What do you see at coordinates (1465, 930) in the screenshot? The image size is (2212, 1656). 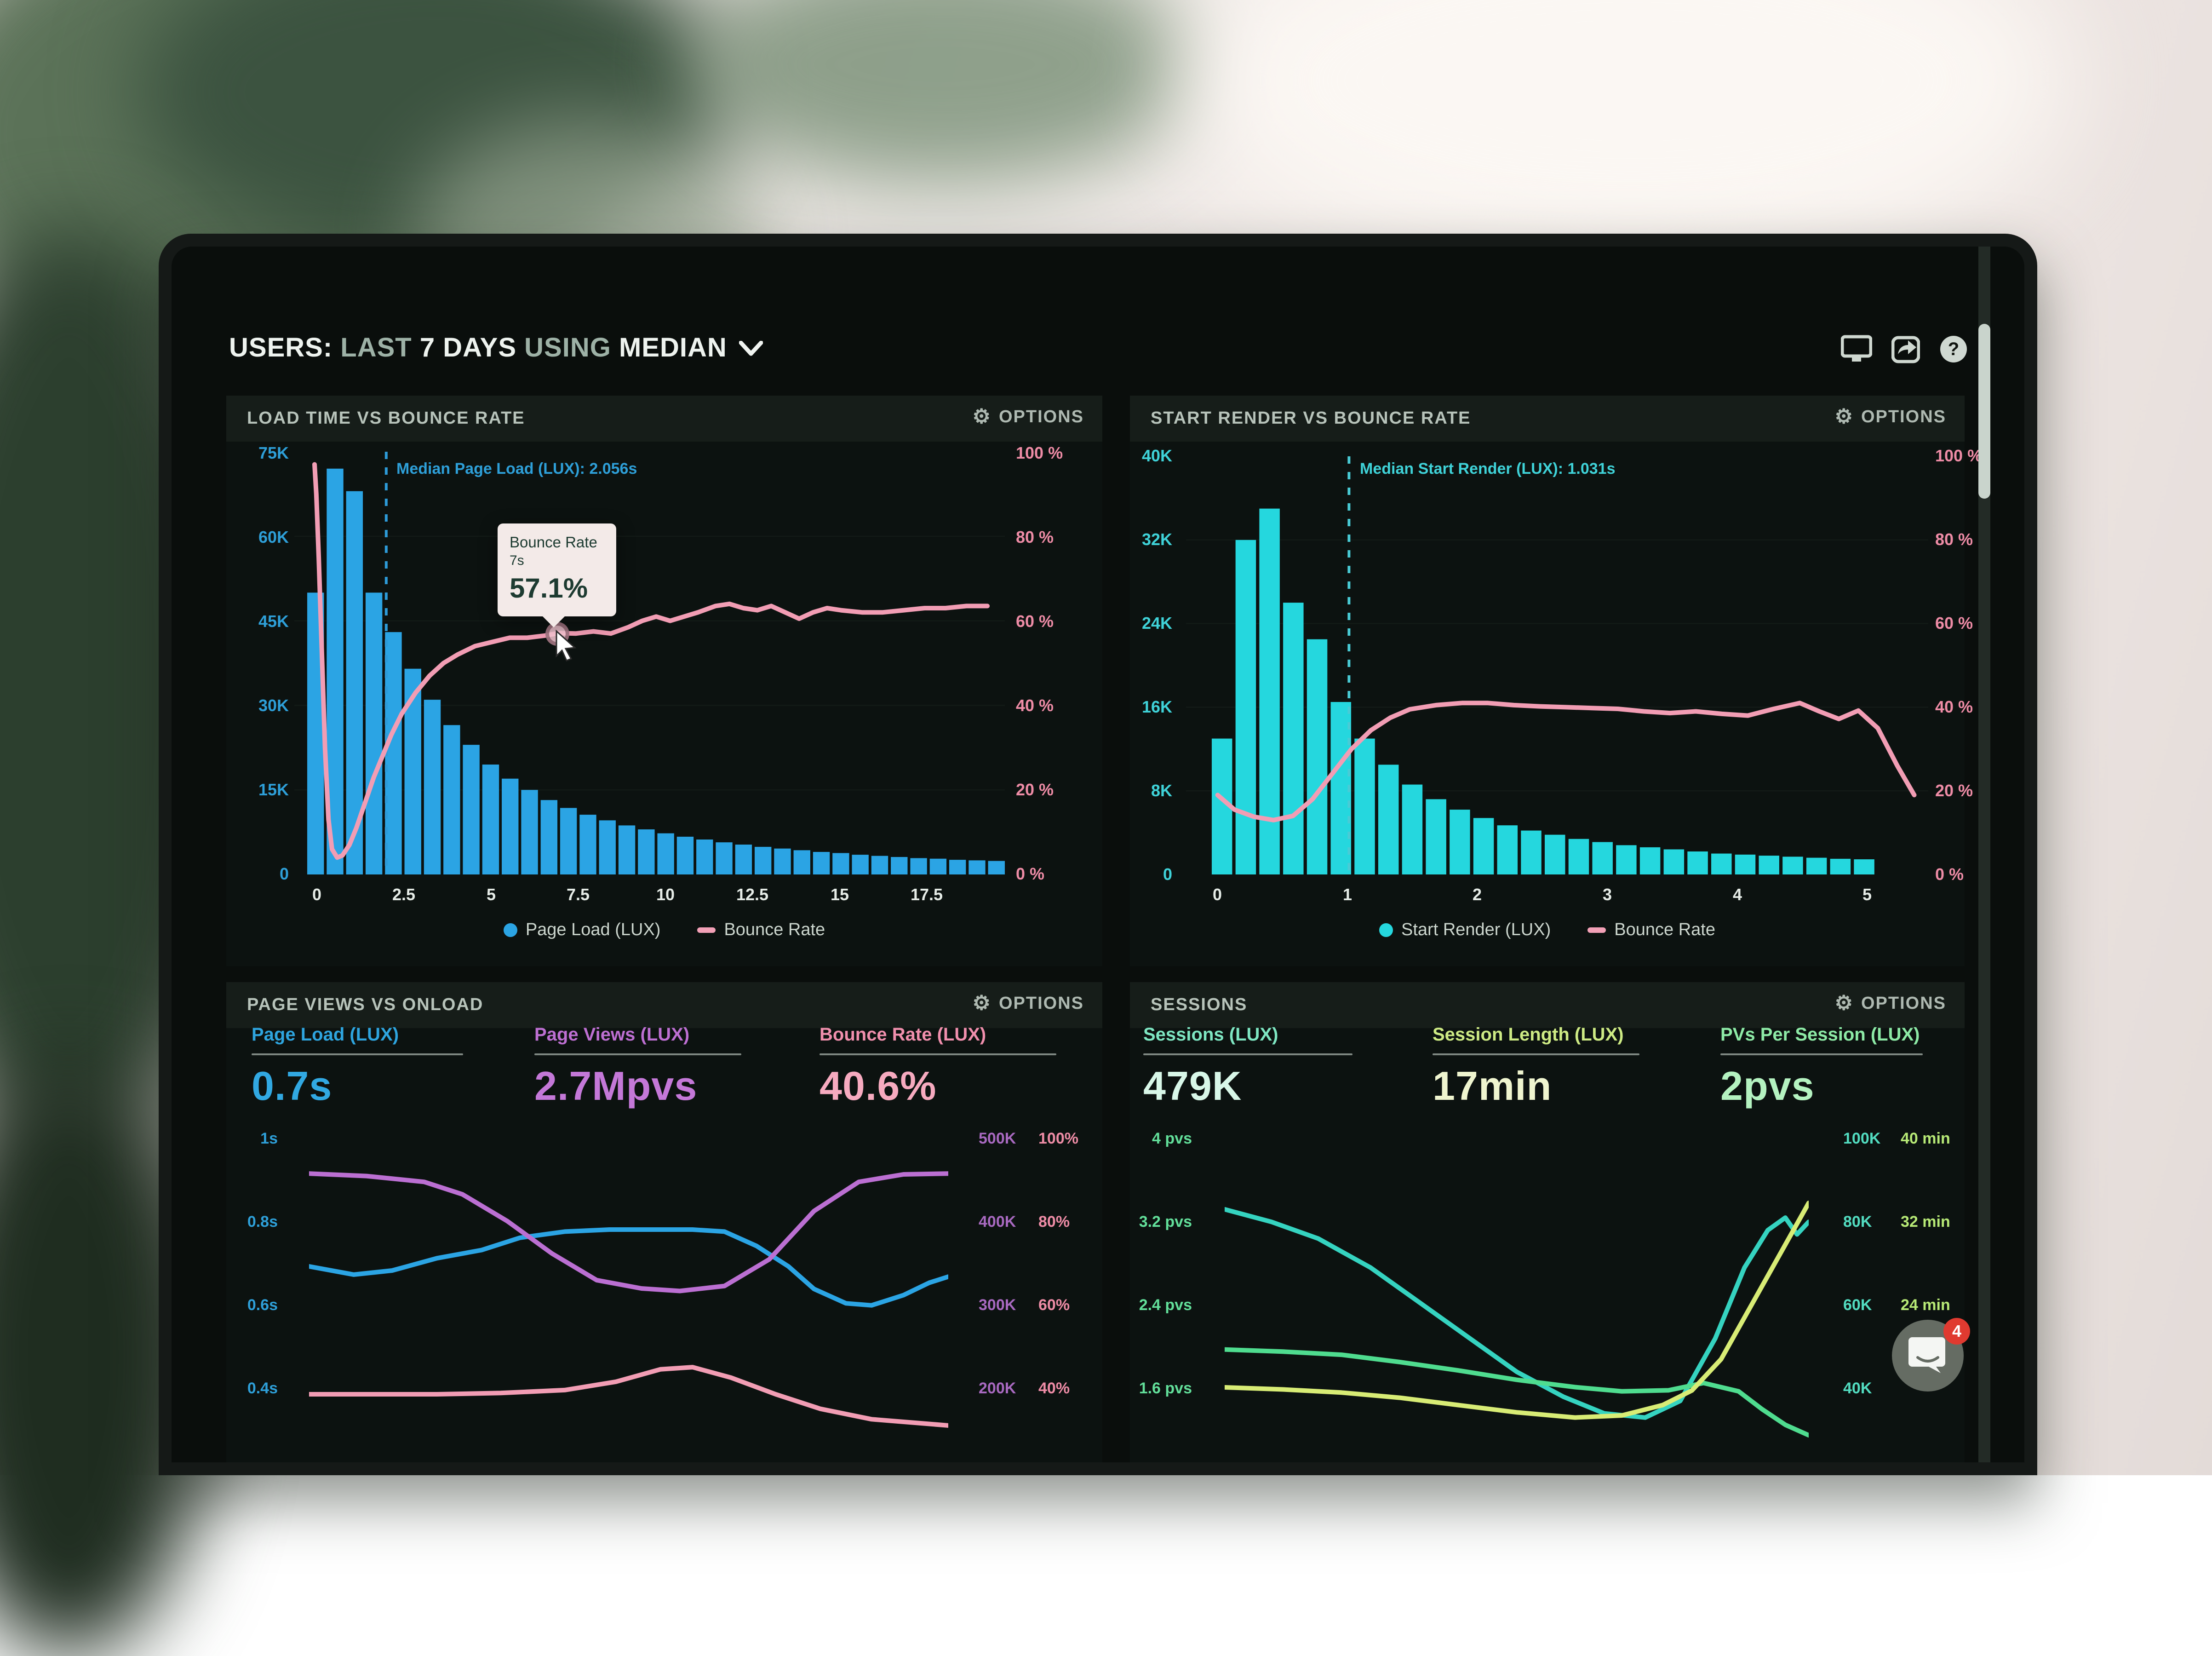 I see `legend-start-render: Start Render (LUX)` at bounding box center [1465, 930].